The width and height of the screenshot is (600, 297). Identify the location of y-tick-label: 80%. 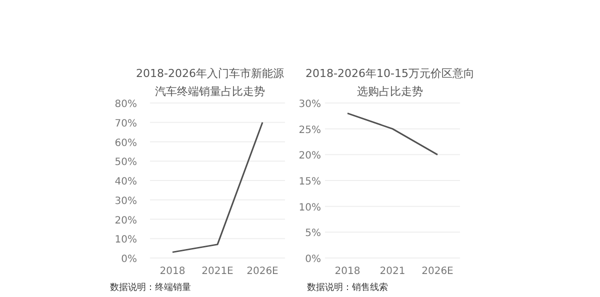
(125, 104).